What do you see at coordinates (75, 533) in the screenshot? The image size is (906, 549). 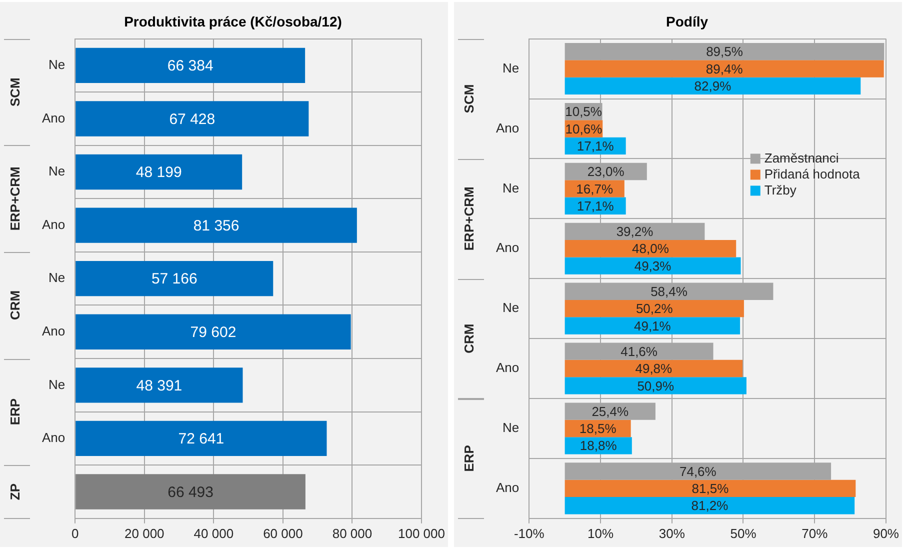 I see `x-tick-label: 0` at bounding box center [75, 533].